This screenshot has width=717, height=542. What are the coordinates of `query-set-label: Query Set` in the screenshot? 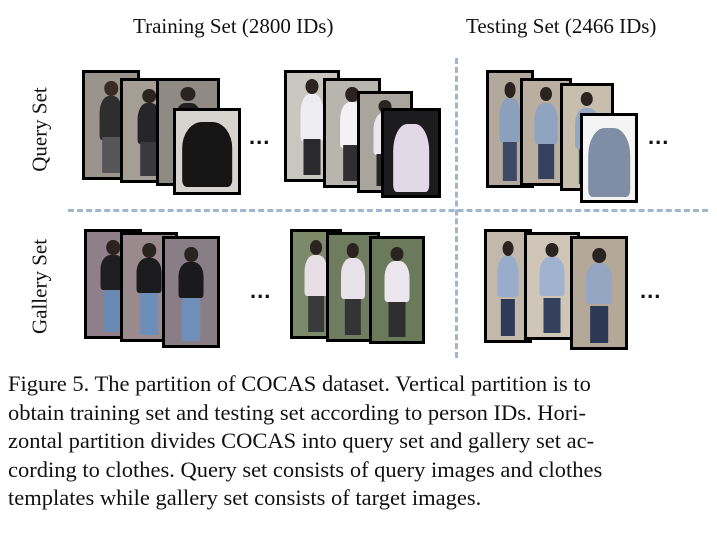 It's located at (39, 129).